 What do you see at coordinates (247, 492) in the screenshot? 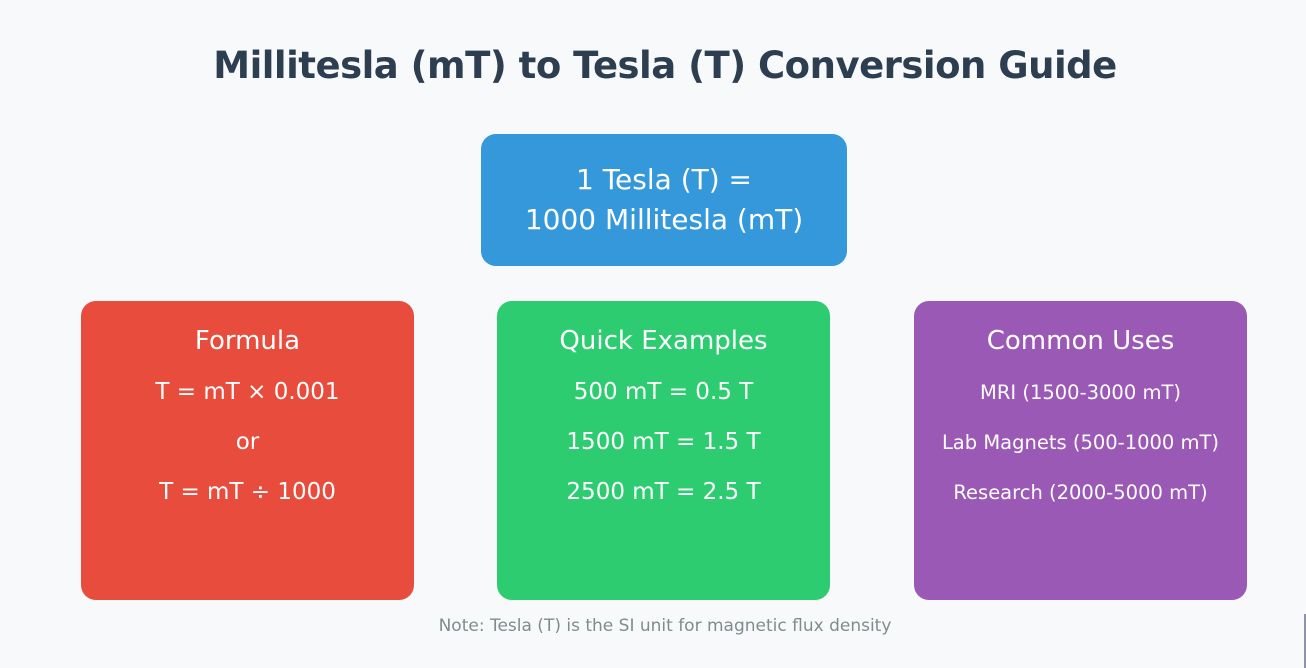
I see `formula-line-divide: T = mT ÷ 1000` at bounding box center [247, 492].